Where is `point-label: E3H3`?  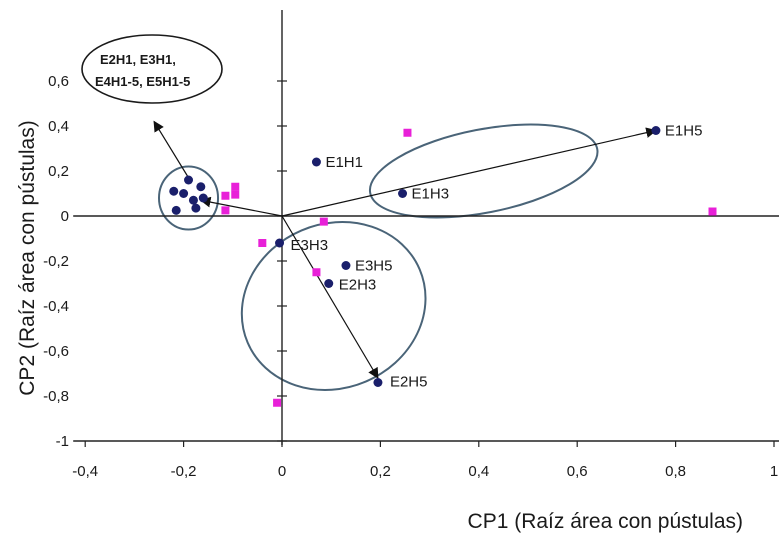
point-label: E3H3 is located at coordinates (310, 245).